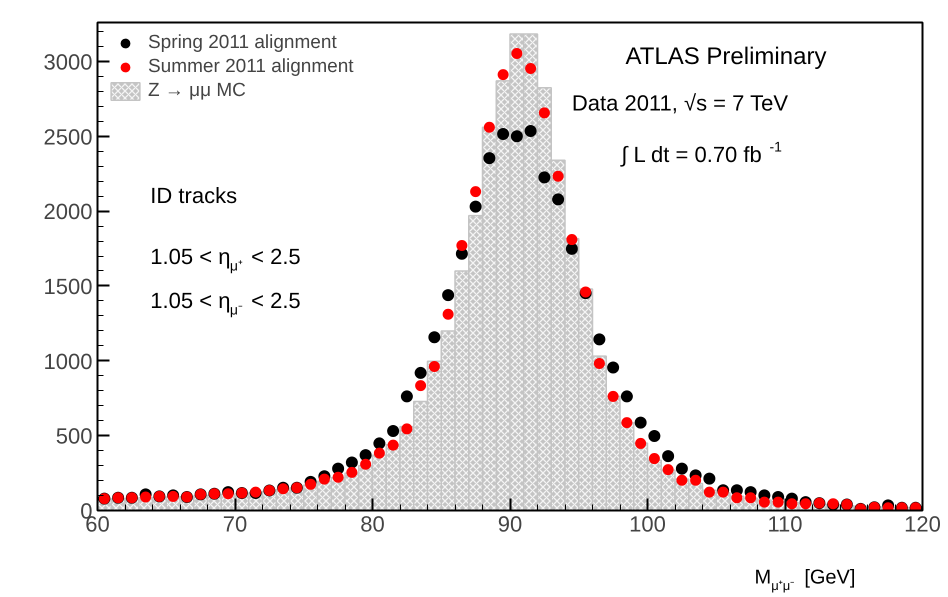 The image size is (948, 597). What do you see at coordinates (74, 436) in the screenshot?
I see `y-tick-label: 500` at bounding box center [74, 436].